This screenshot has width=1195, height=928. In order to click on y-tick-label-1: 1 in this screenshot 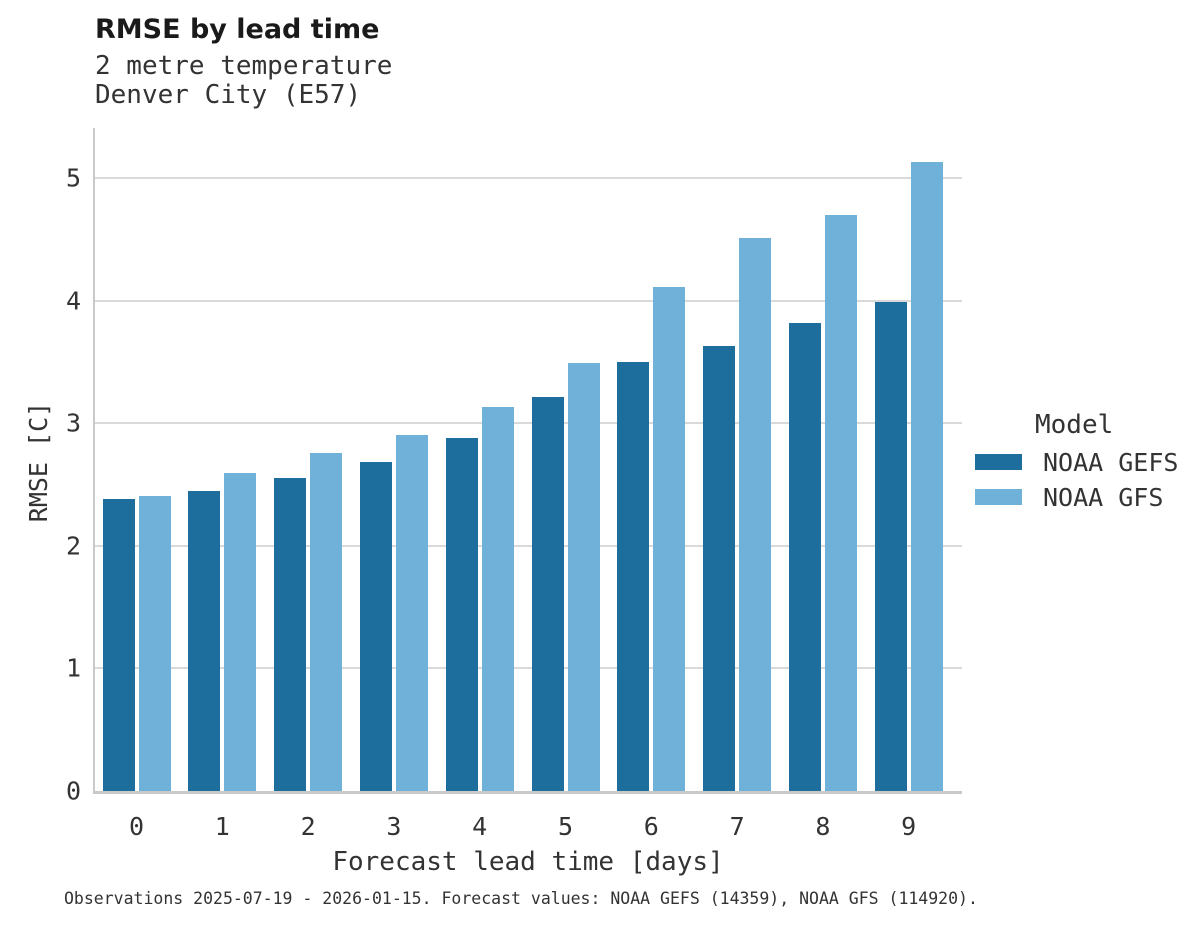, I will do `click(73, 668)`.